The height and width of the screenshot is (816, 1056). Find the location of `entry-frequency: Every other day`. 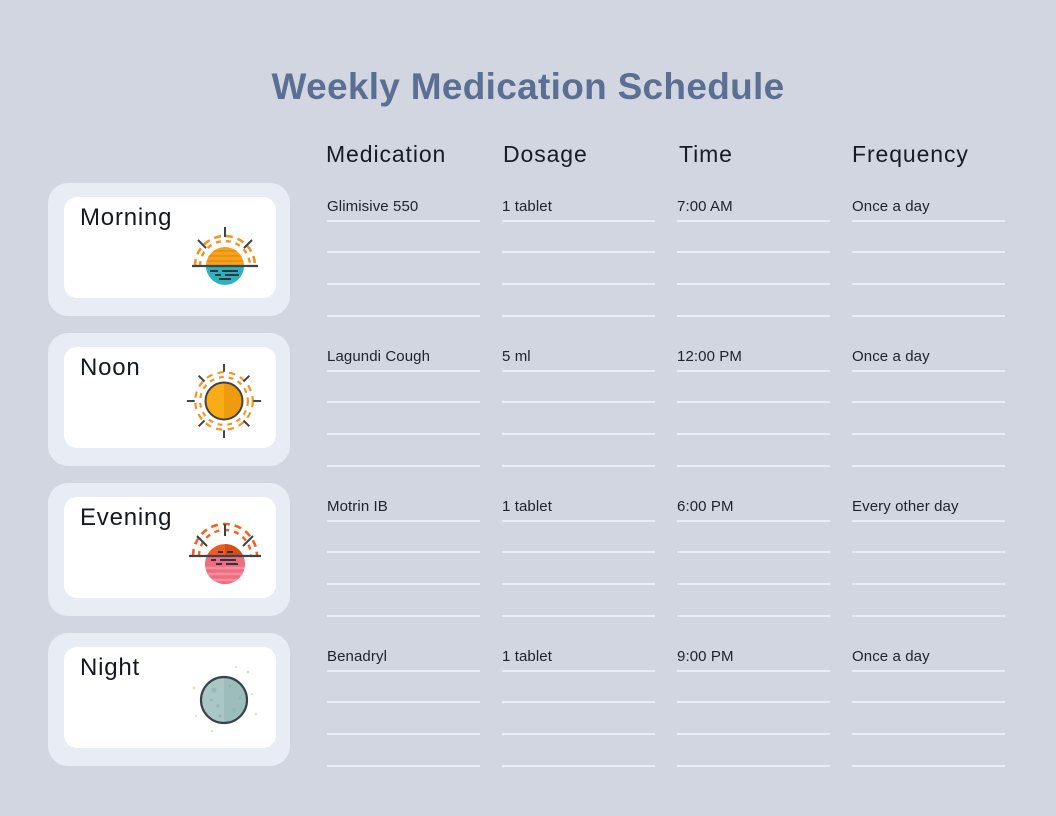

entry-frequency: Every other day is located at coordinates (905, 506).